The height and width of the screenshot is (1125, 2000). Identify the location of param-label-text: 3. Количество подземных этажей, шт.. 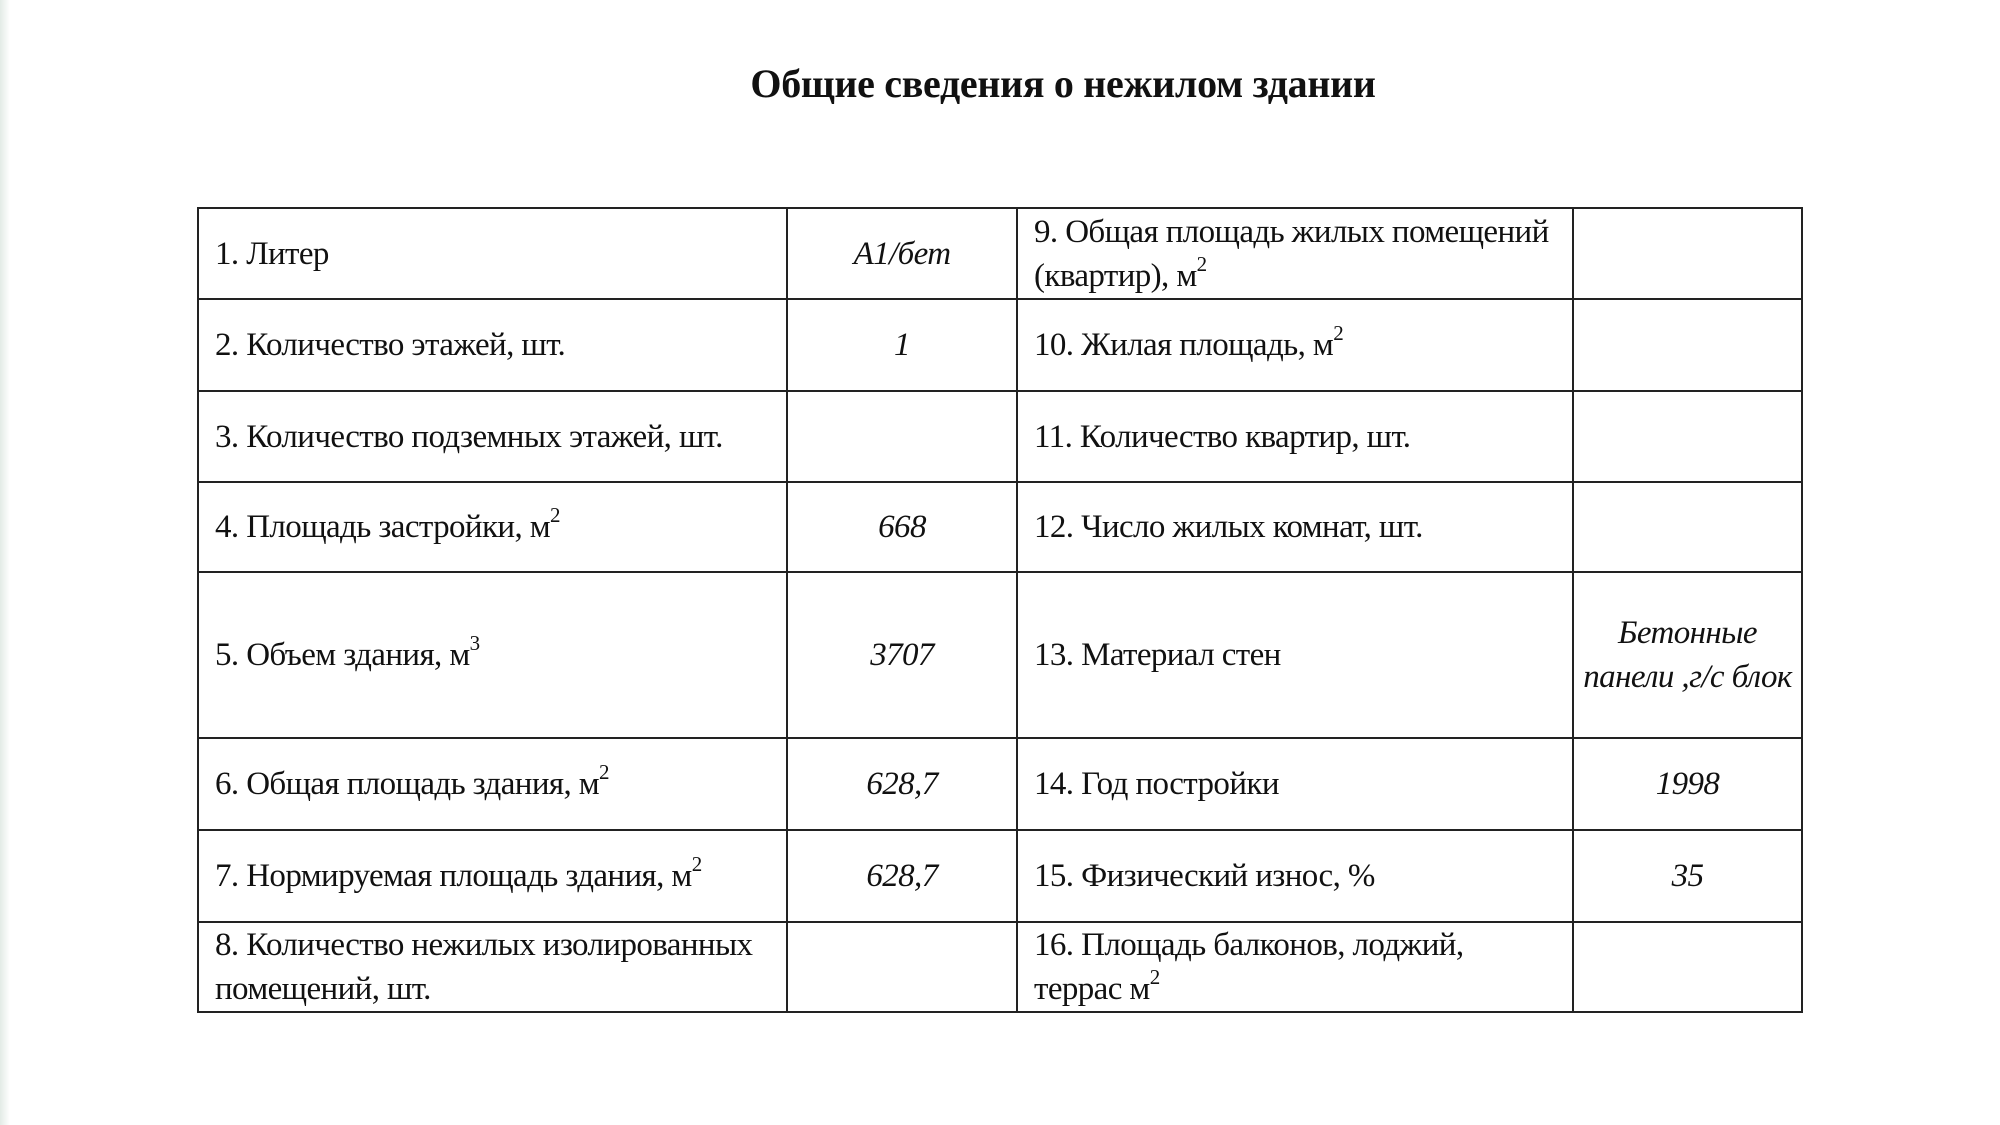
(469, 436).